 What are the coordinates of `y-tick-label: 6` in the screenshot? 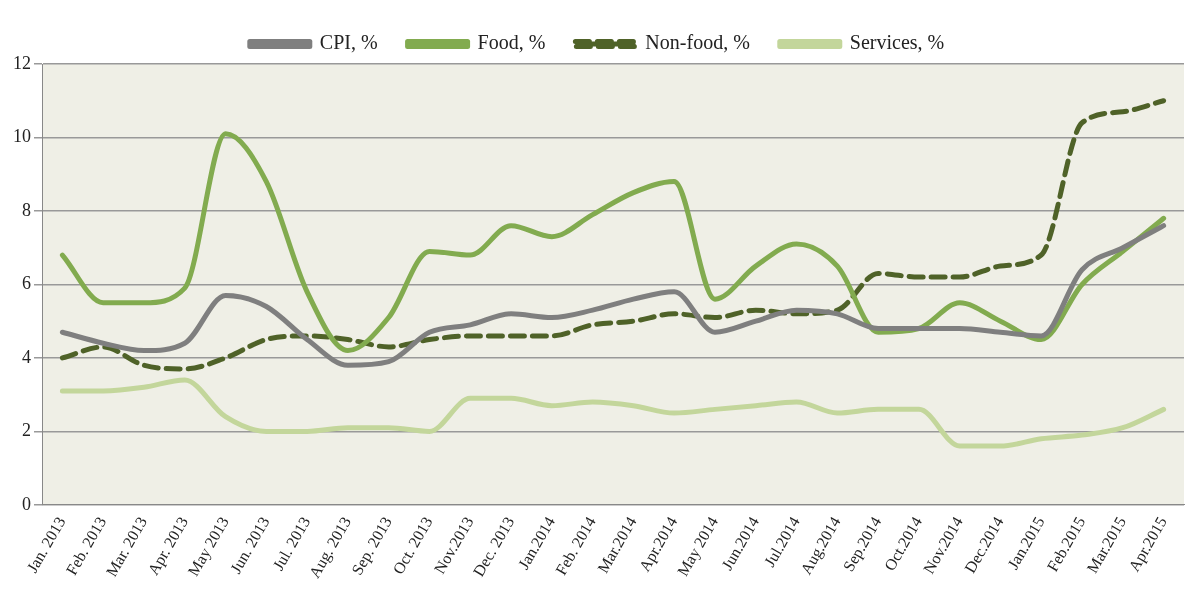 It's located at (26, 283).